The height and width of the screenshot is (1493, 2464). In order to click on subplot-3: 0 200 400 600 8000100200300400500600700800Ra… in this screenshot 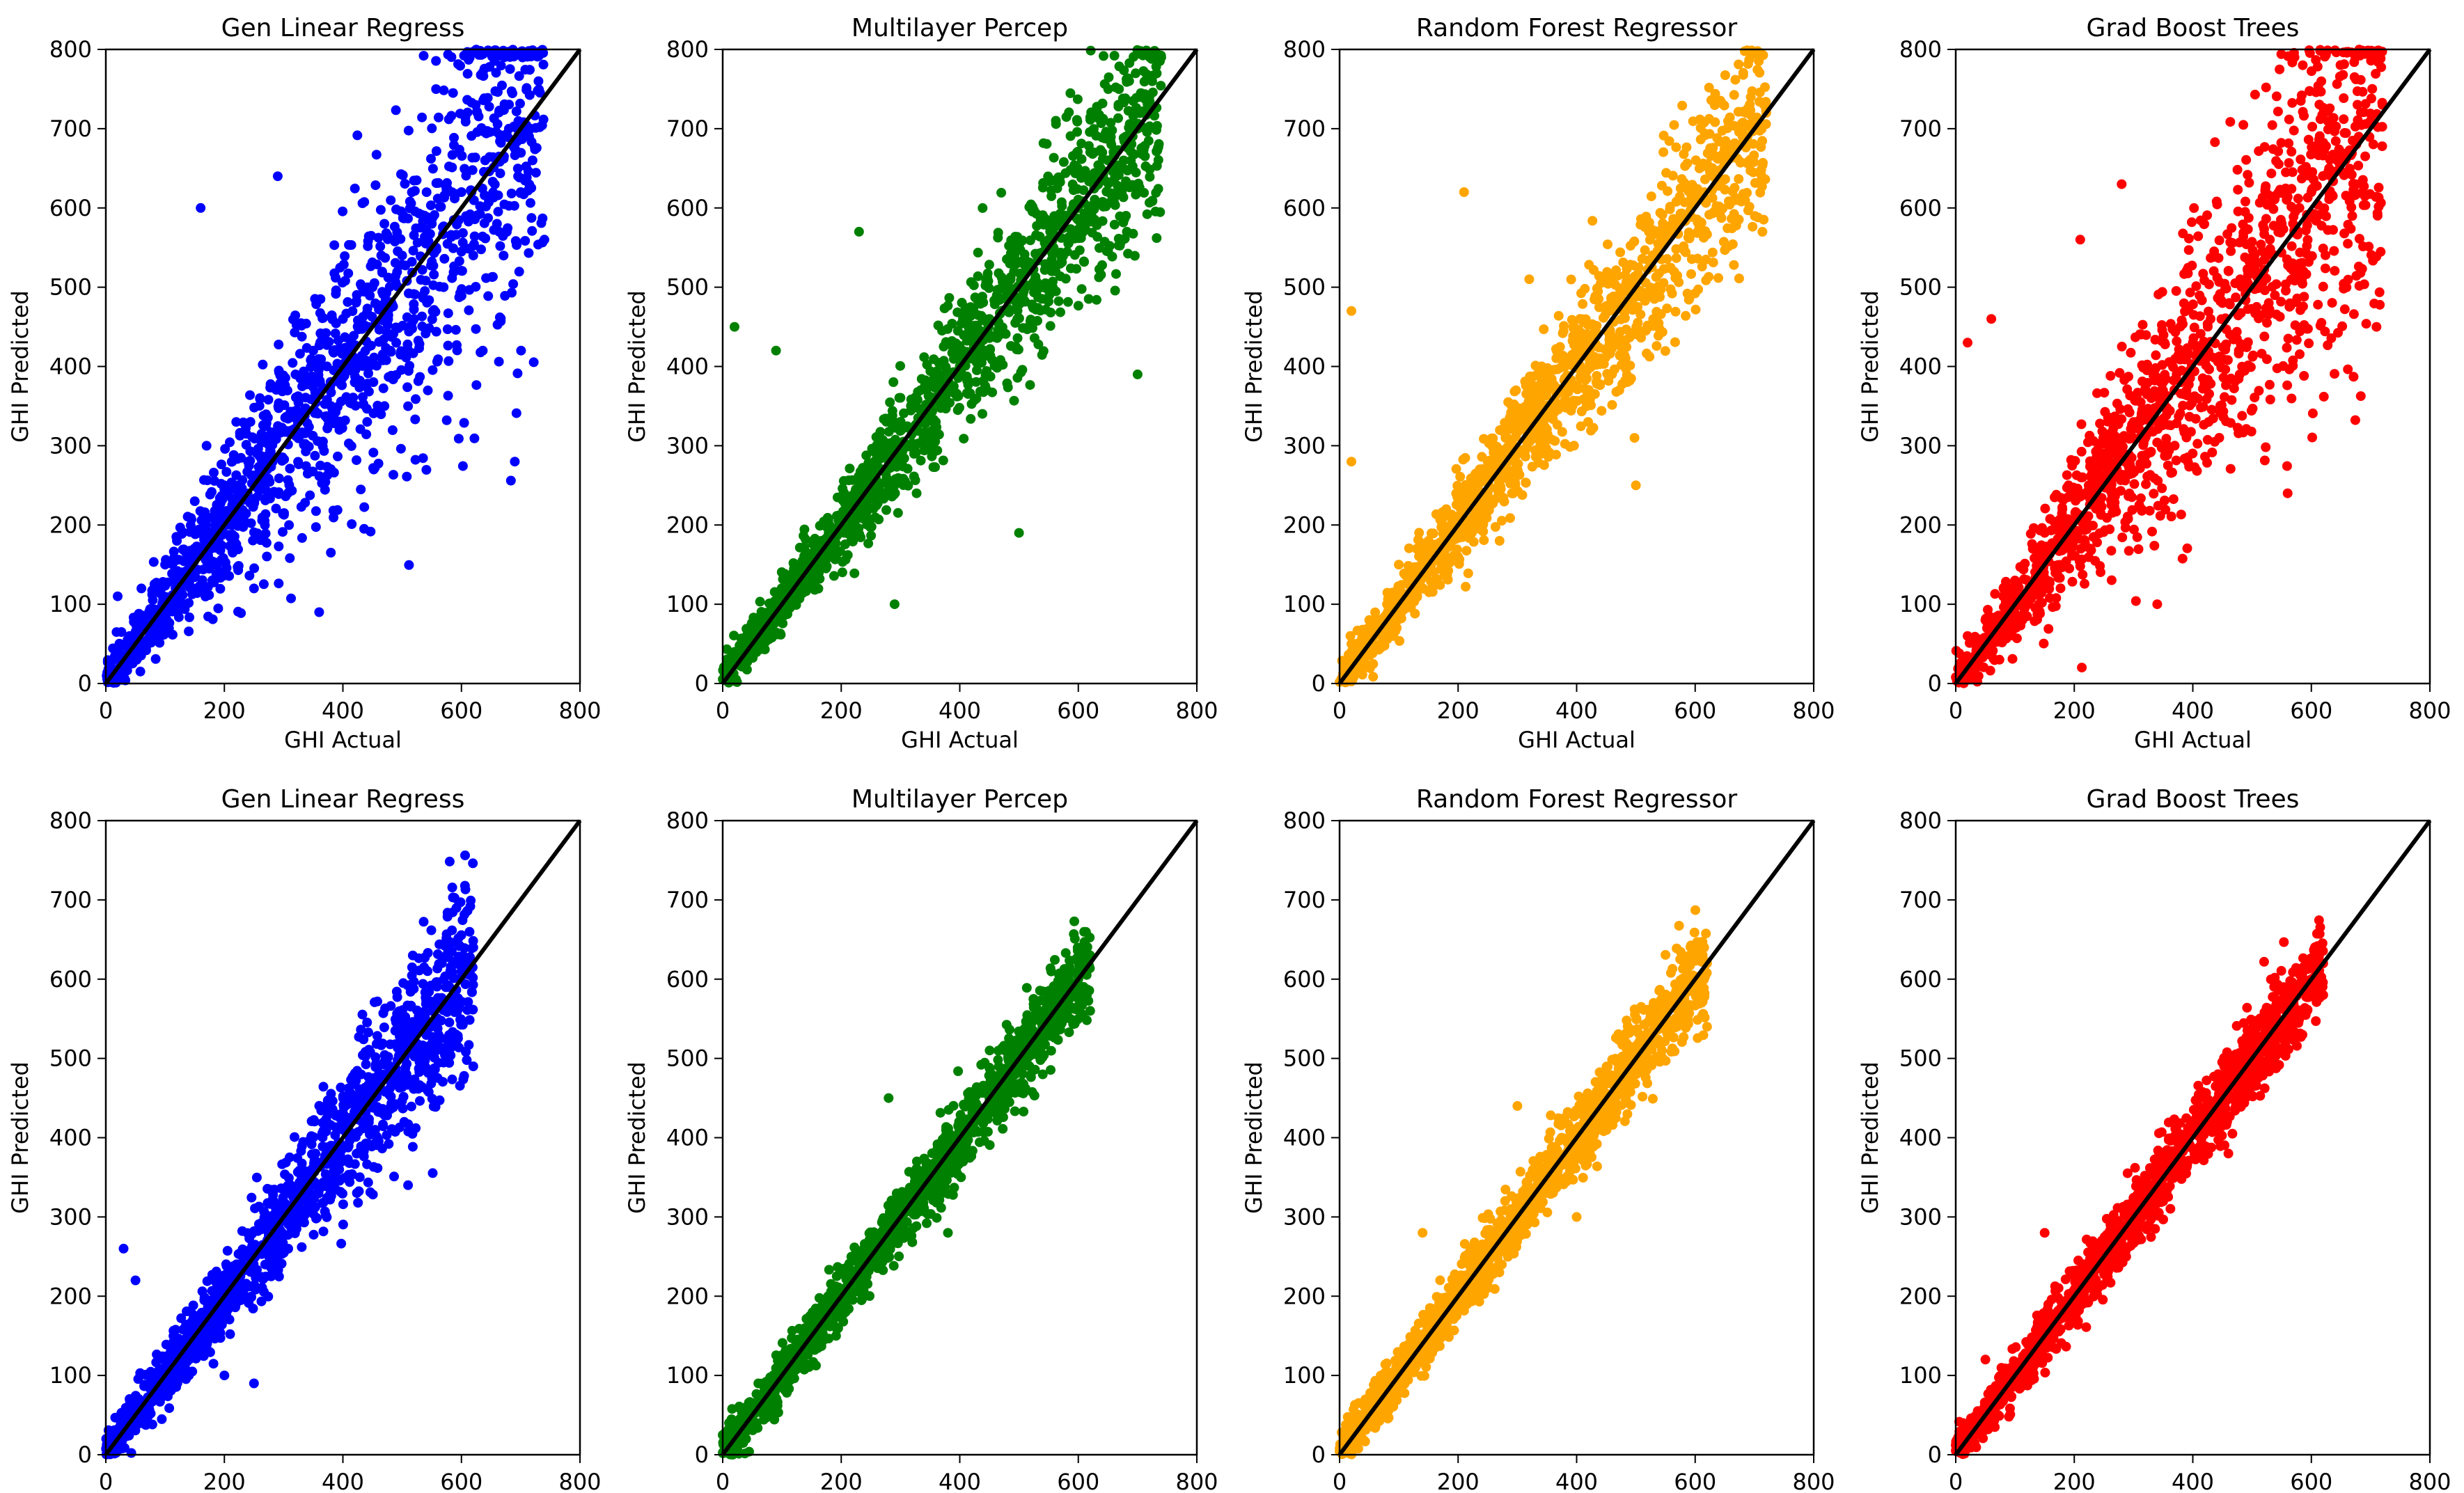, I will do `click(1538, 383)`.